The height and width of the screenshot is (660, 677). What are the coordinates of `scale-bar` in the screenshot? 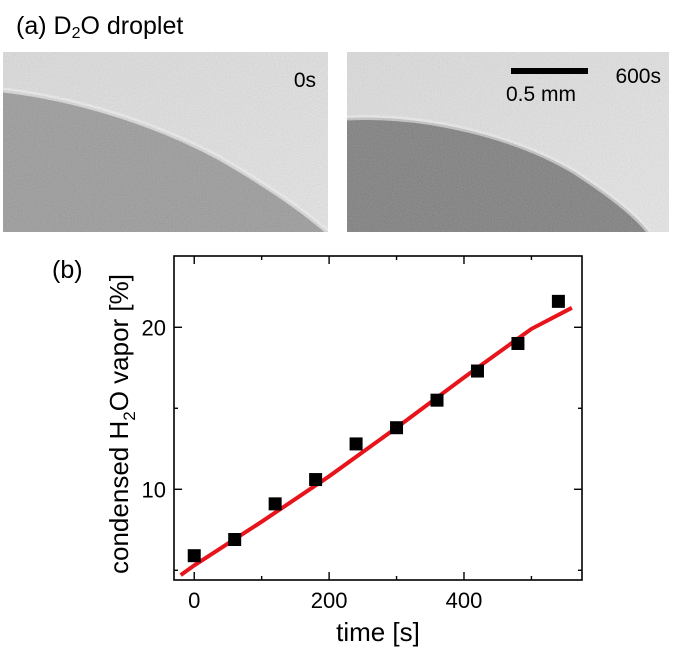 It's located at (549, 71).